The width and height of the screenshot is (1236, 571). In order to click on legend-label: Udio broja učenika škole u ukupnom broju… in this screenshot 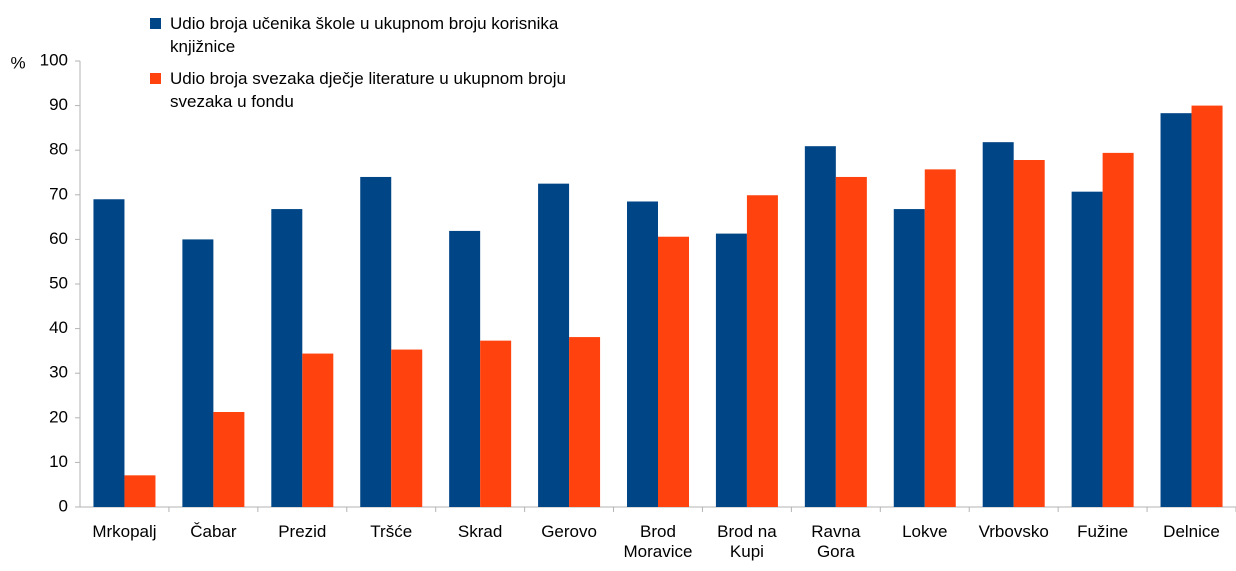, I will do `click(364, 35)`.